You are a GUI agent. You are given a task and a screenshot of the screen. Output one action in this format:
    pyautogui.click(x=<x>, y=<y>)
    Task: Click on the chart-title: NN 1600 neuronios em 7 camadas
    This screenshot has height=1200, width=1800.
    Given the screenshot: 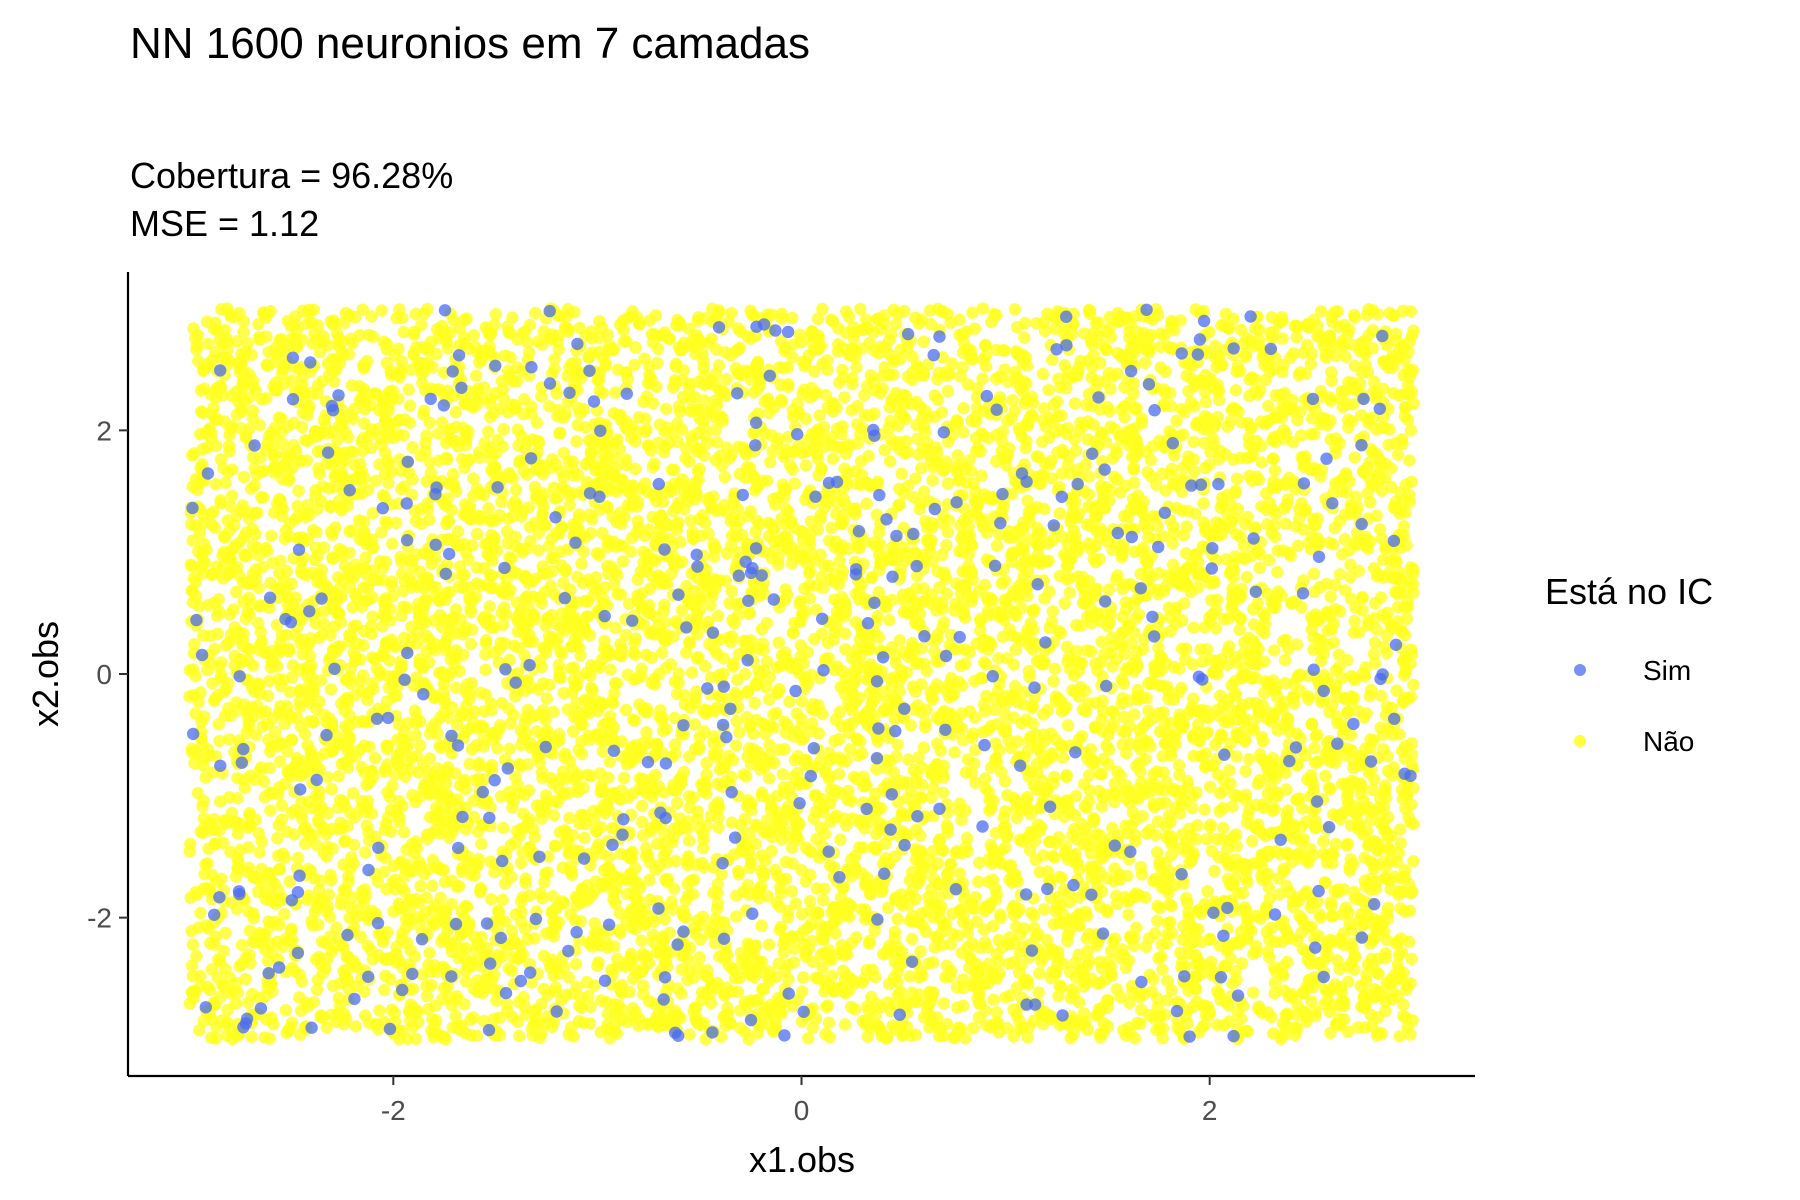 What is the action you would take?
    pyautogui.click(x=470, y=43)
    